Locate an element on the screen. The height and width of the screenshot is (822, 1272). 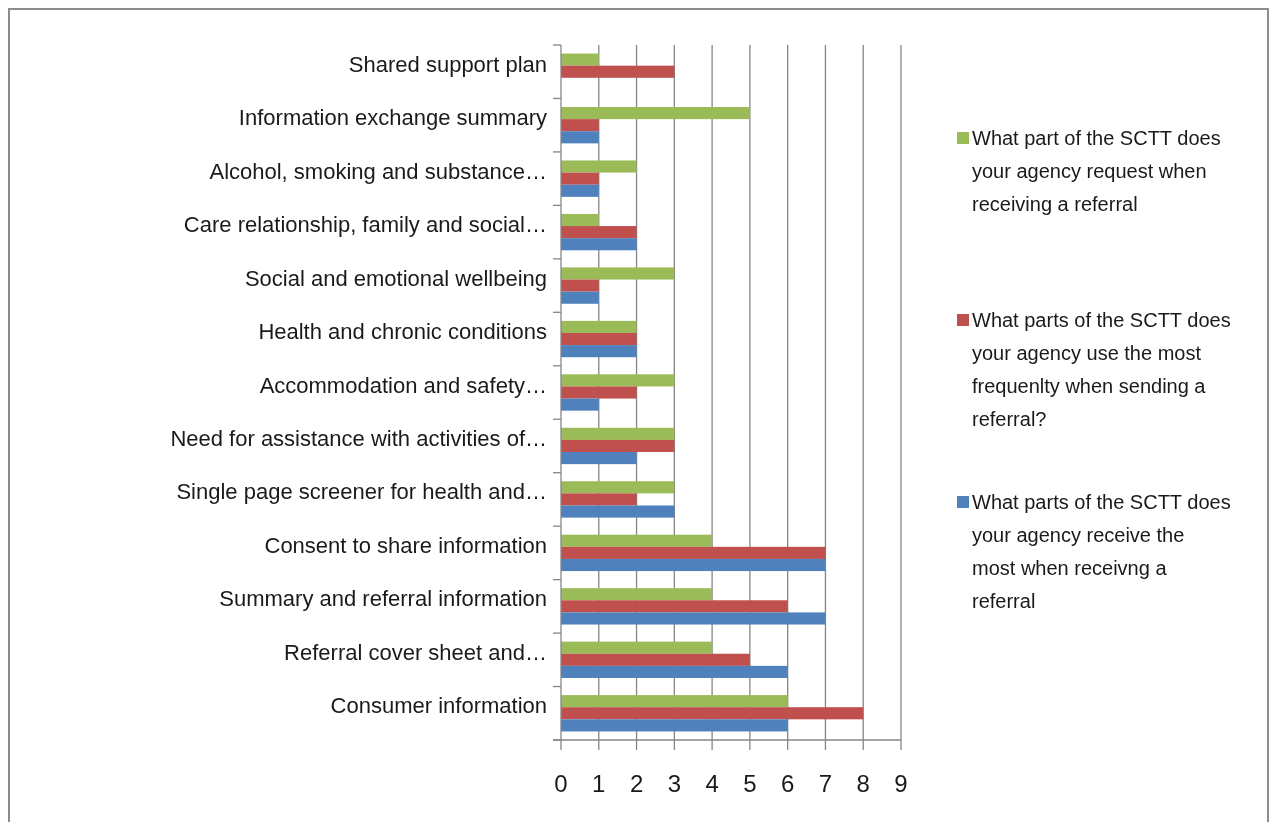
x-tick-label: 5 is located at coordinates (750, 783).